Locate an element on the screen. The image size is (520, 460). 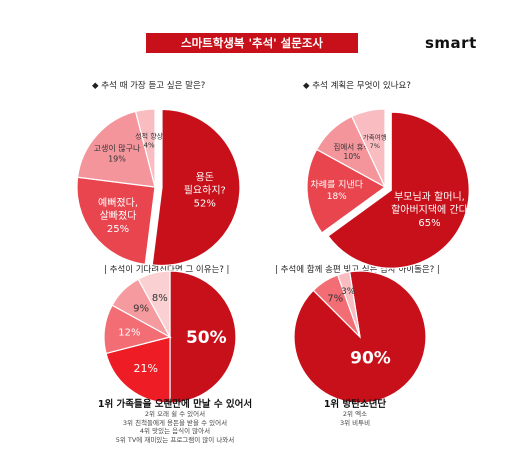
slice-value-label: 18% is located at coordinates (337, 197).